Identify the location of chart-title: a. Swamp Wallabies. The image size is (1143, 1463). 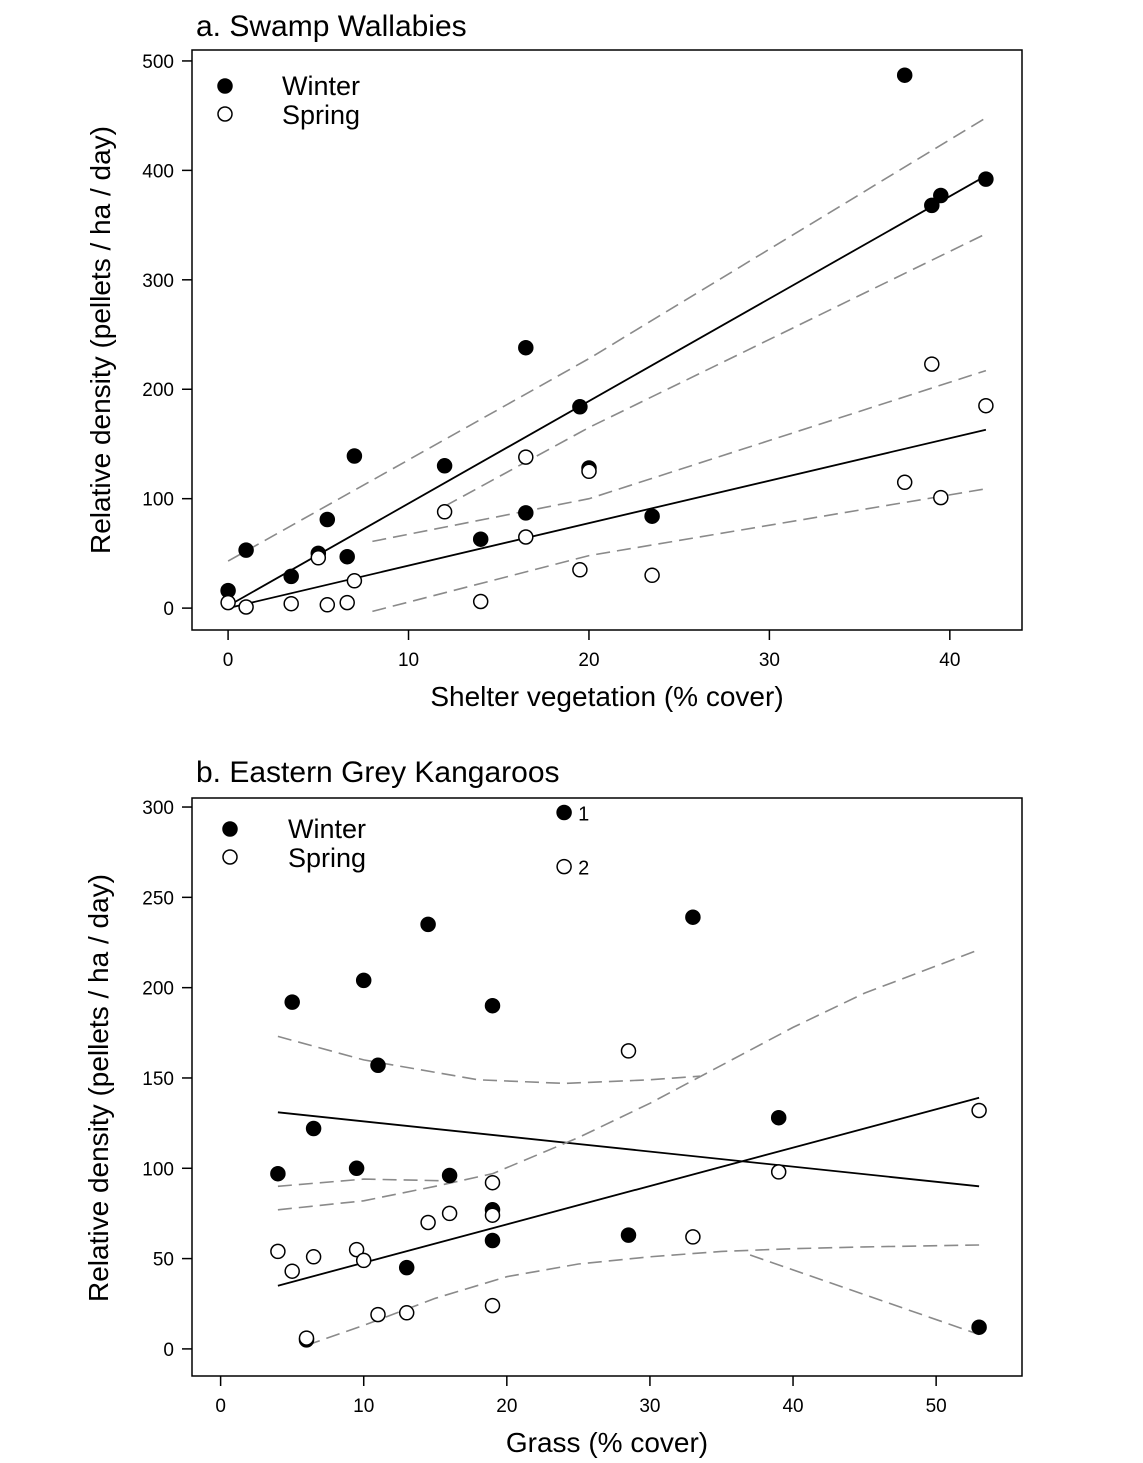
(331, 26).